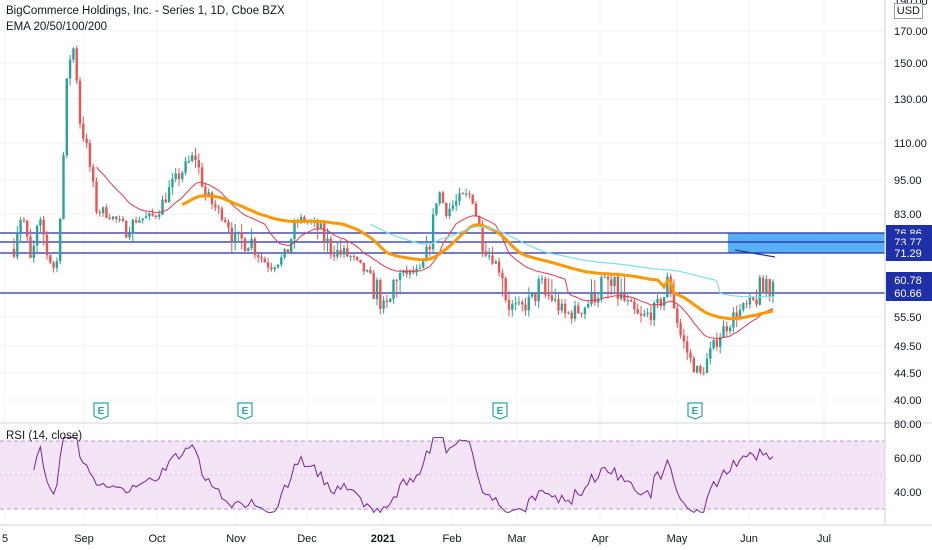 Image resolution: width=932 pixels, height=550 pixels. Describe the element at coordinates (452, 539) in the screenshot. I see `time-tick-label: Feb` at that location.